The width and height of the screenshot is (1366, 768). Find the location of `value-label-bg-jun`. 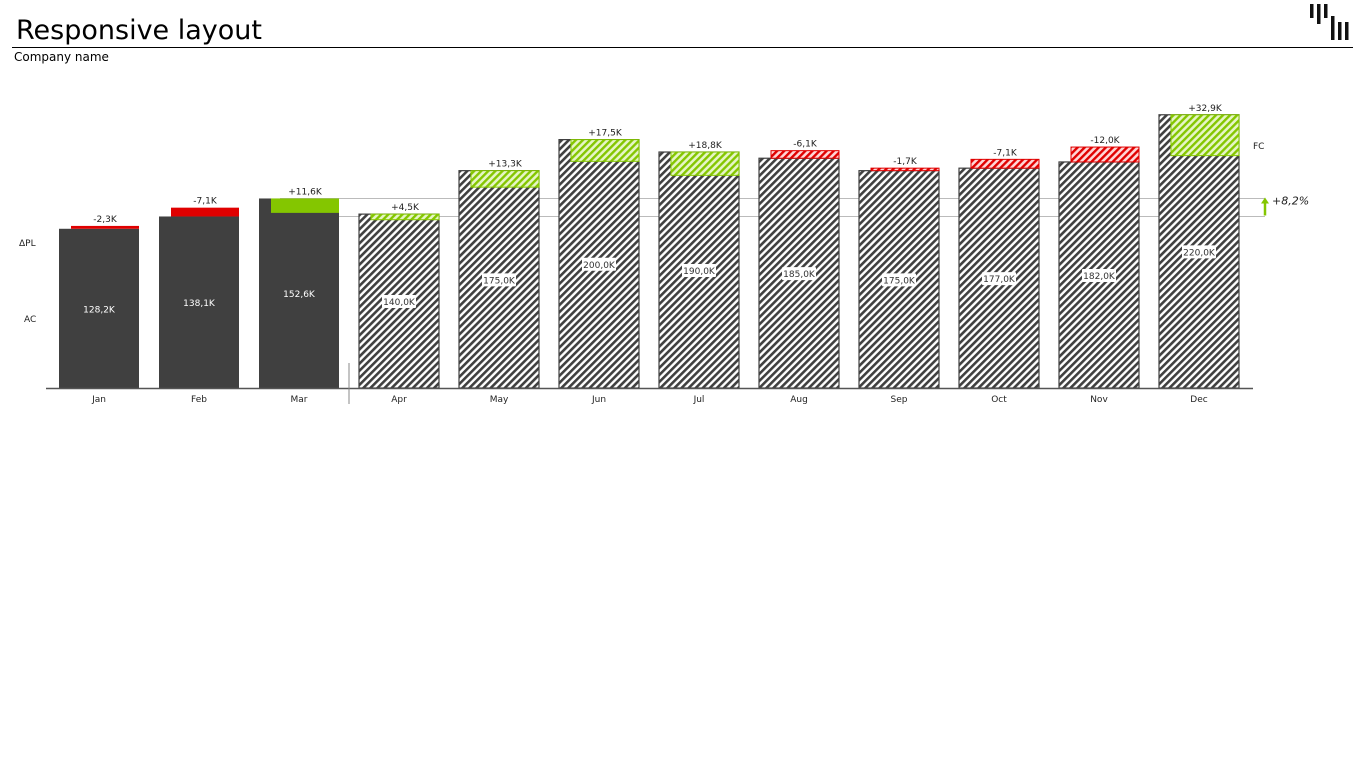

value-label-bg-jun is located at coordinates (599, 264).